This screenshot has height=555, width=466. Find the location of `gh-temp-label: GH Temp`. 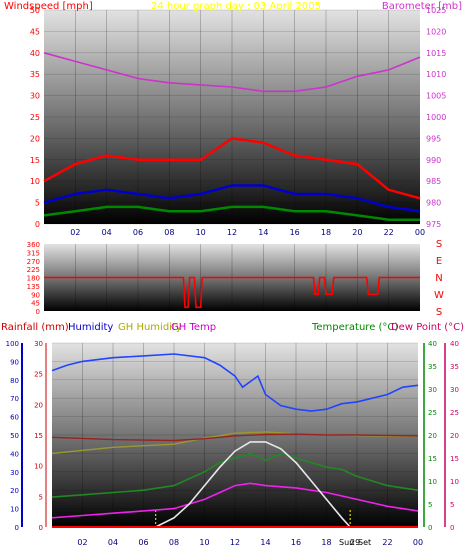

gh-temp-label: GH Temp is located at coordinates (193, 327).